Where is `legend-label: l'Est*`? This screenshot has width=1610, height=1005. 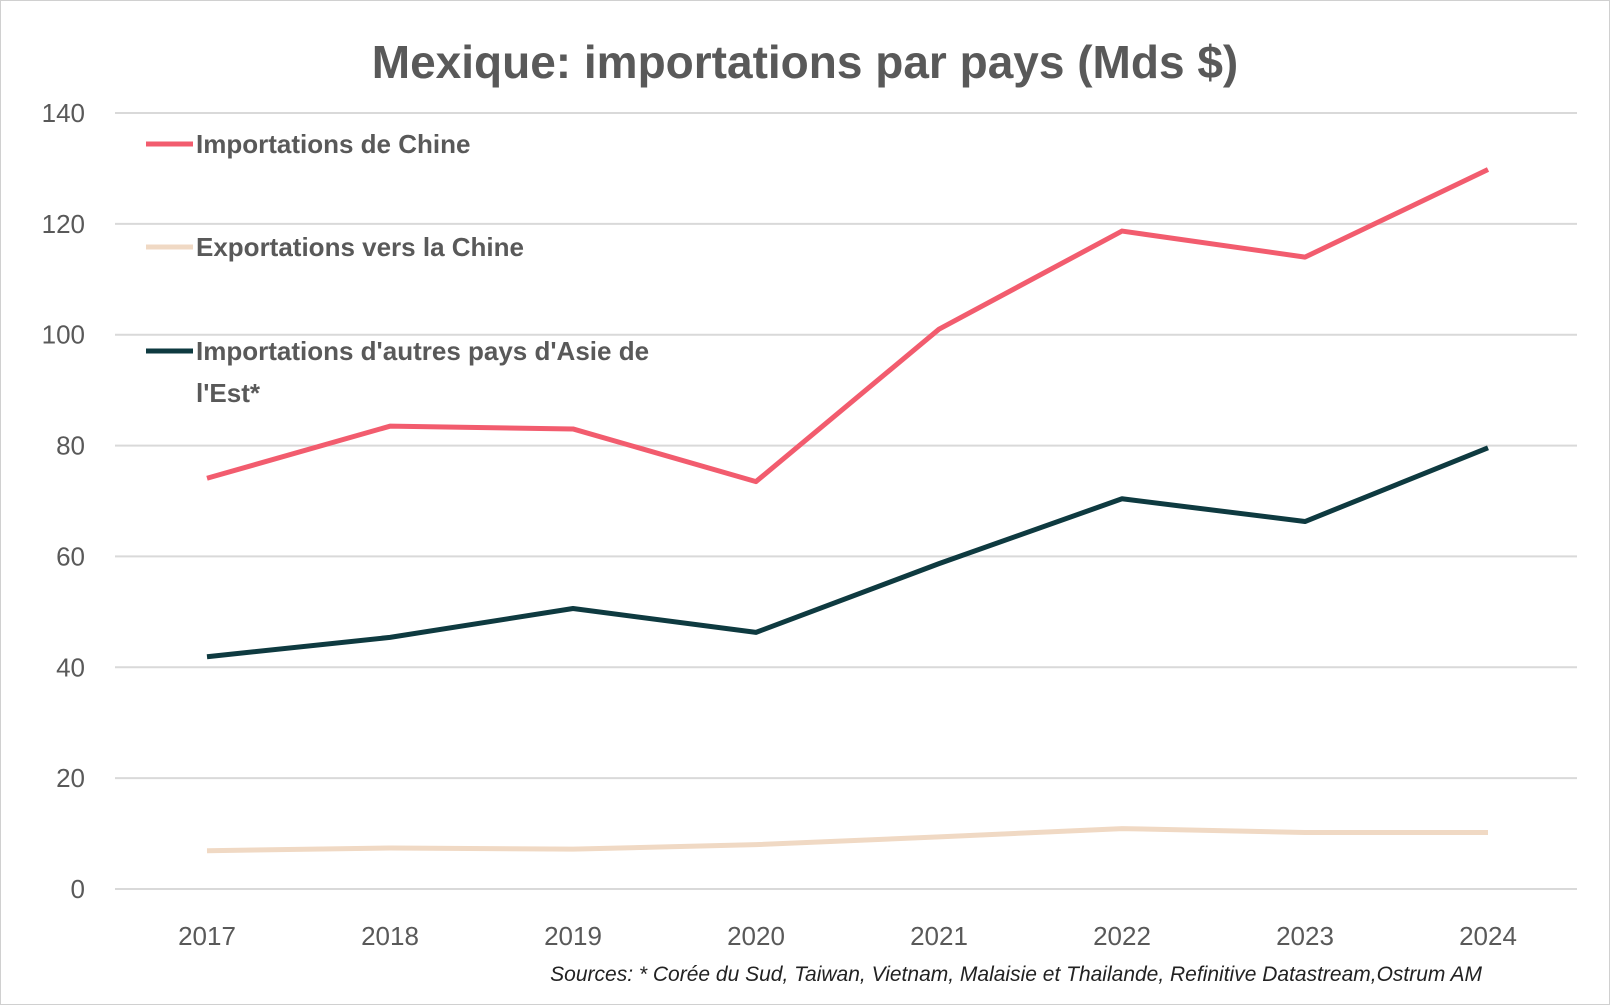 legend-label: l'Est* is located at coordinates (228, 393).